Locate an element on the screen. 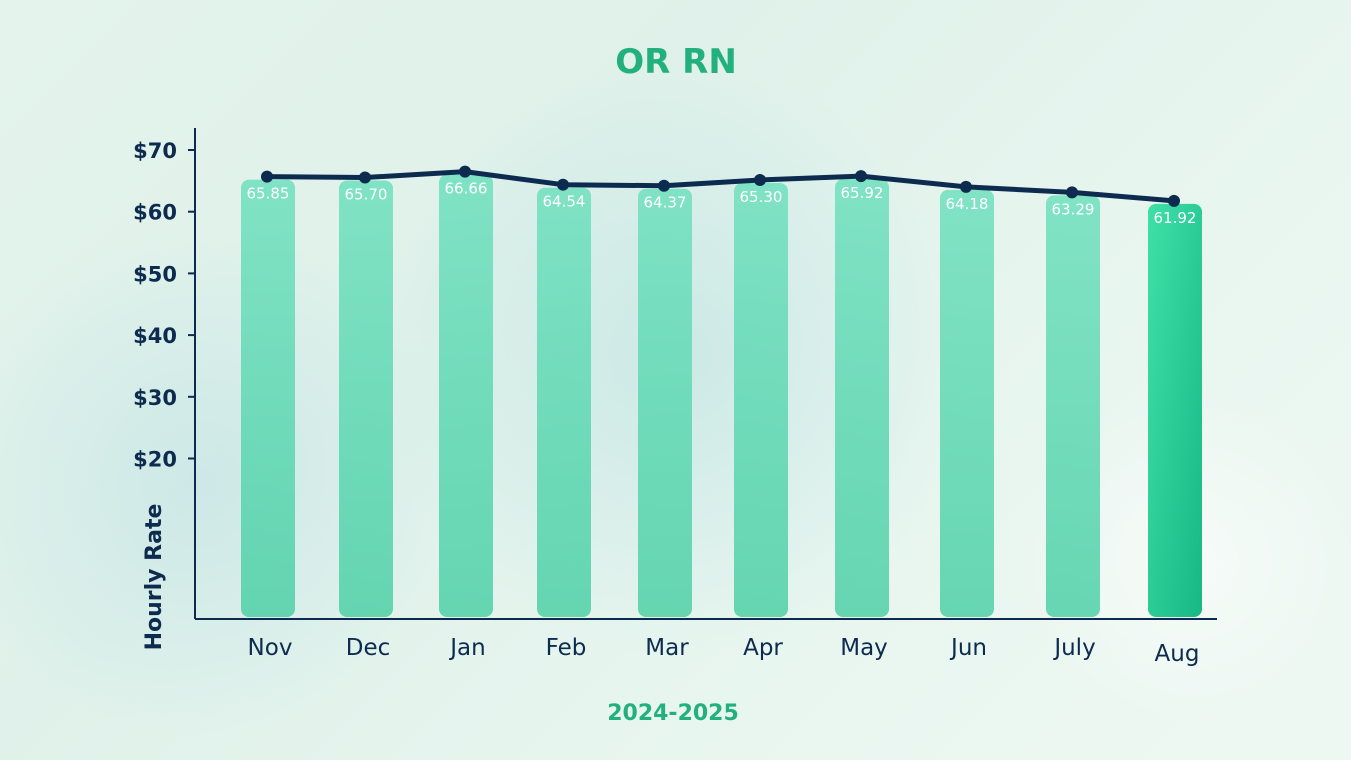  x-tick-label-mar: Mar is located at coordinates (667, 648).